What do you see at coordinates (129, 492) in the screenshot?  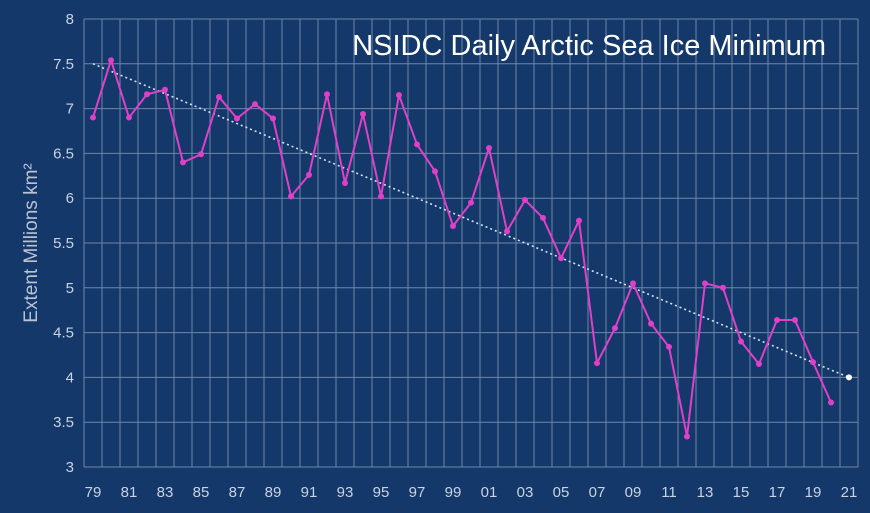 I see `x-tick-label: 81` at bounding box center [129, 492].